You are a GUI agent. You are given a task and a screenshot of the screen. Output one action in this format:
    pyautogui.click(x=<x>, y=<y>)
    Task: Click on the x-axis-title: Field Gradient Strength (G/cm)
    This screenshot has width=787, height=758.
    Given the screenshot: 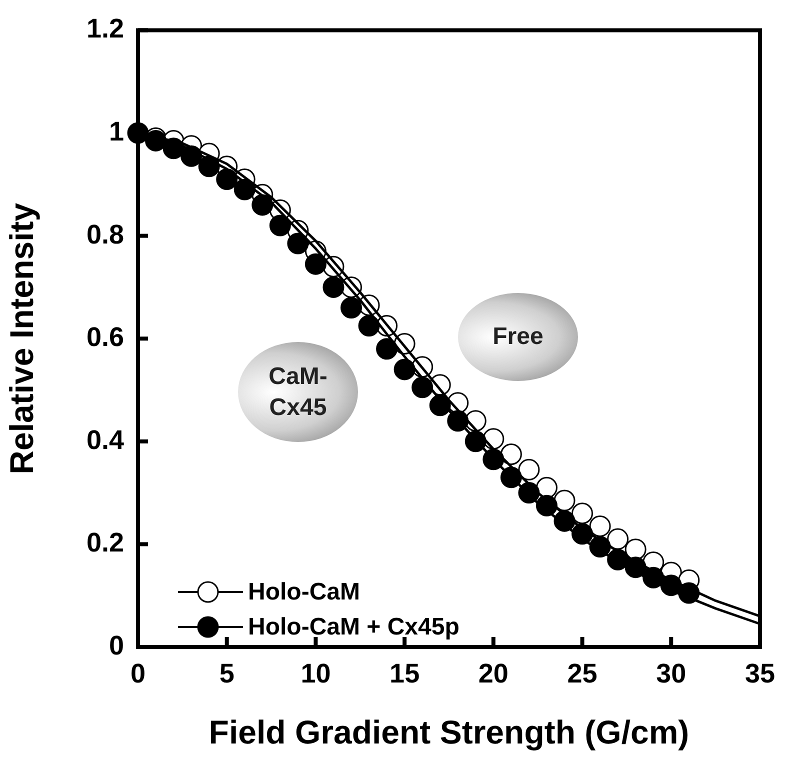 What is the action you would take?
    pyautogui.click(x=449, y=731)
    